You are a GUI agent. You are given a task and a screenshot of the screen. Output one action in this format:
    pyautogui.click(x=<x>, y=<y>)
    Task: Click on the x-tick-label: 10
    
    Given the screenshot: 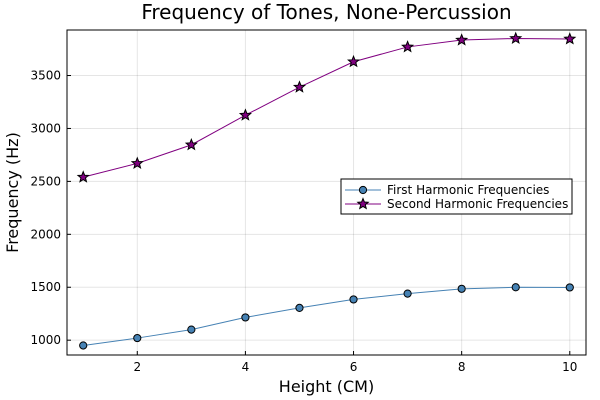 What is the action you would take?
    pyautogui.click(x=569, y=367)
    